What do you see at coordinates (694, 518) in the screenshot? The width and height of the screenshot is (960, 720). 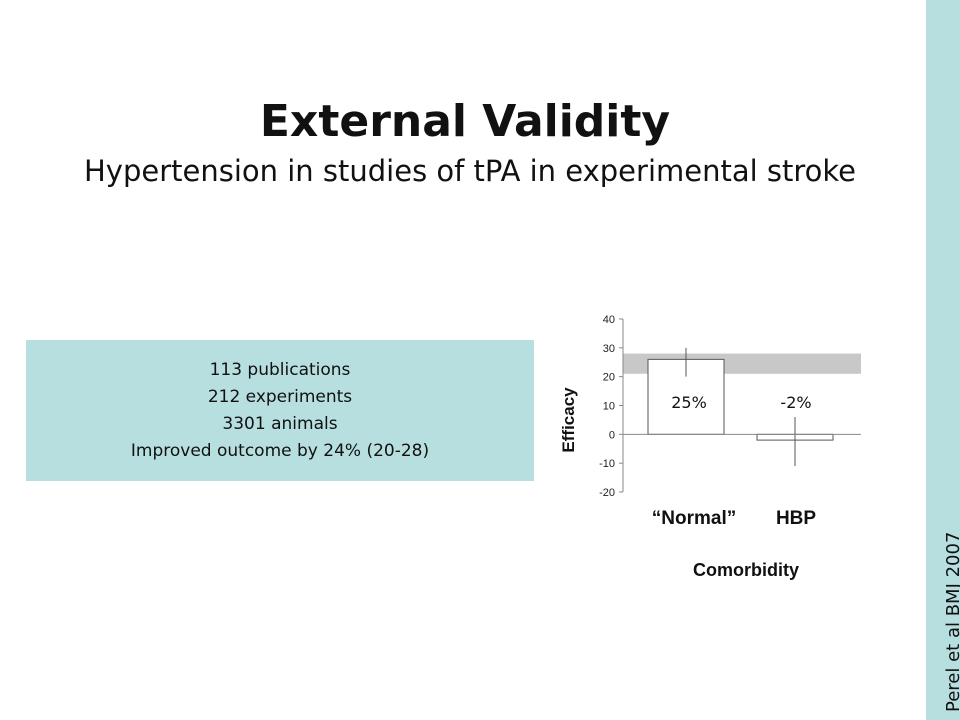 I see `category-label-normal: “Normal”` at bounding box center [694, 518].